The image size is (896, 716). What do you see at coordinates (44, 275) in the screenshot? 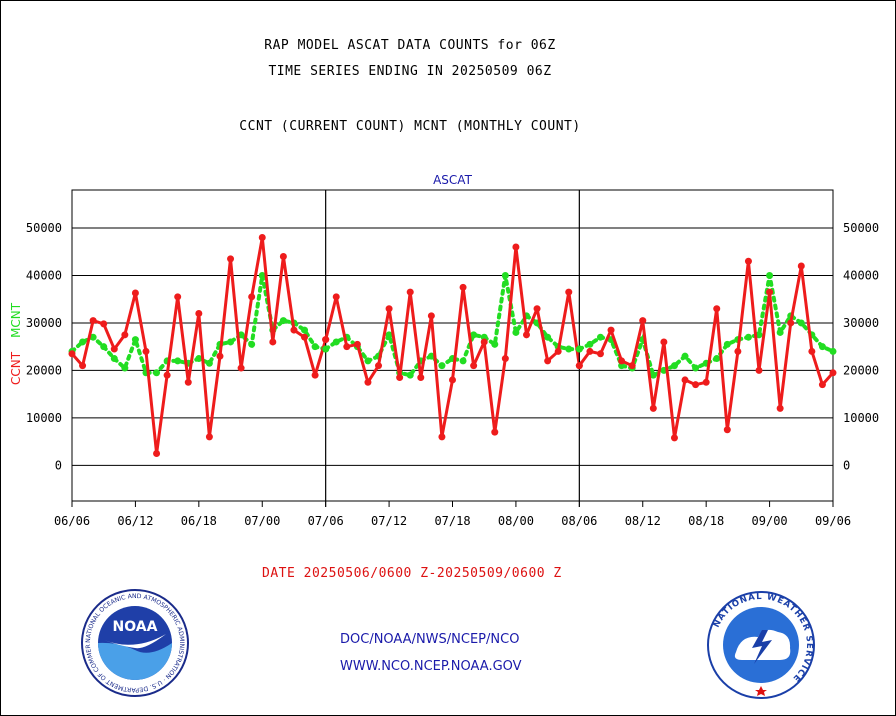
I see `y-tick-label-left: 40000` at bounding box center [44, 275].